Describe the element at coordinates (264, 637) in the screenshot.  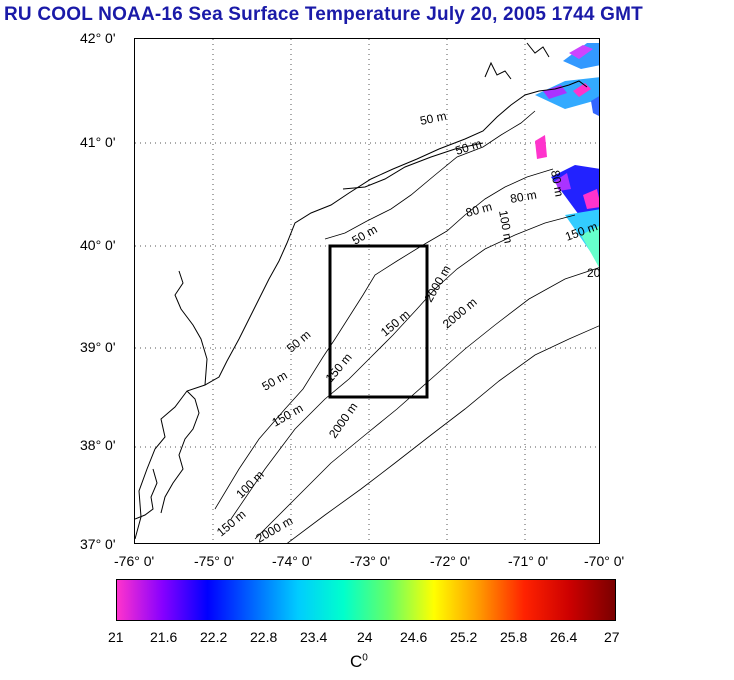
I see `colorbar-tick: 22.8` at that location.